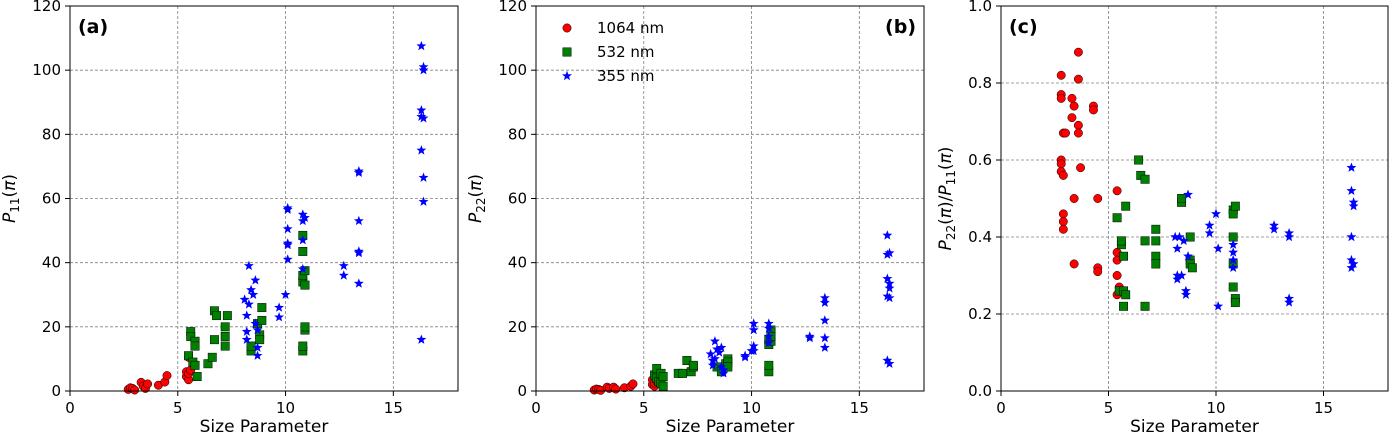 This screenshot has width=1390, height=438. What do you see at coordinates (517, 327) in the screenshot?
I see `y-tick-label: 20` at bounding box center [517, 327].